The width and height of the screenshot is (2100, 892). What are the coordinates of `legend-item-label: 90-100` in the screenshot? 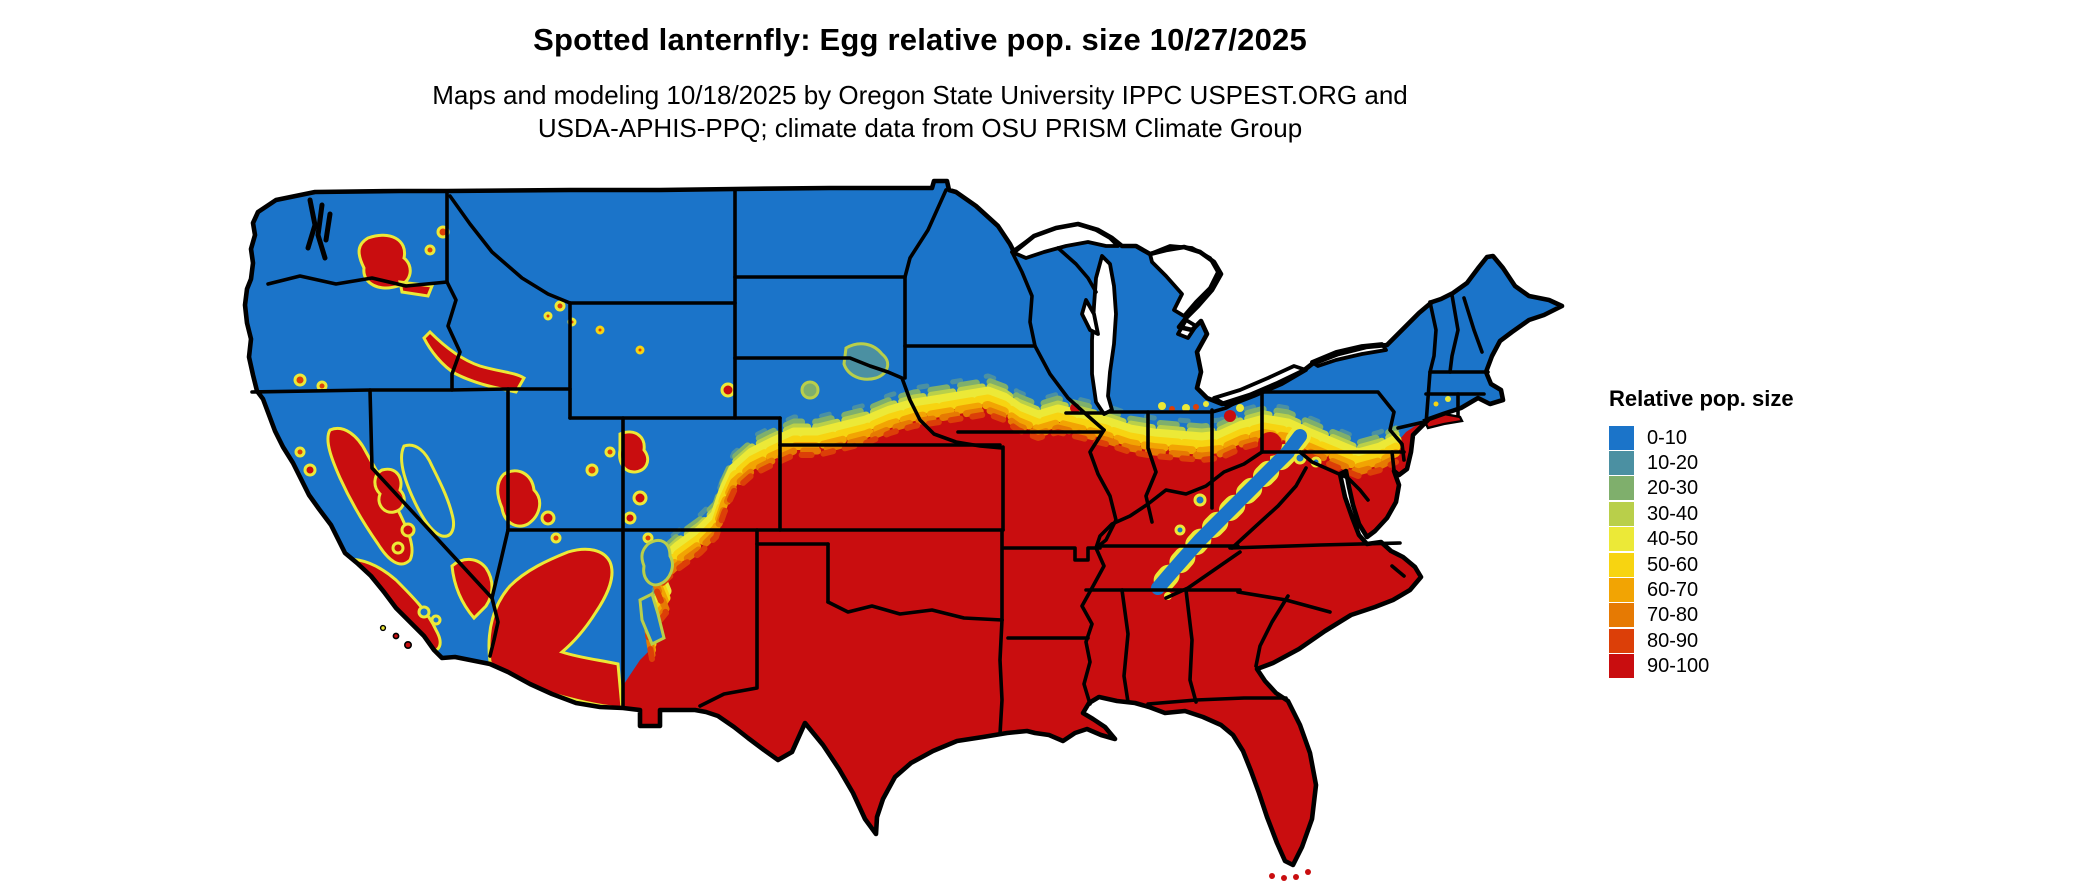 It's located at (1678, 666).